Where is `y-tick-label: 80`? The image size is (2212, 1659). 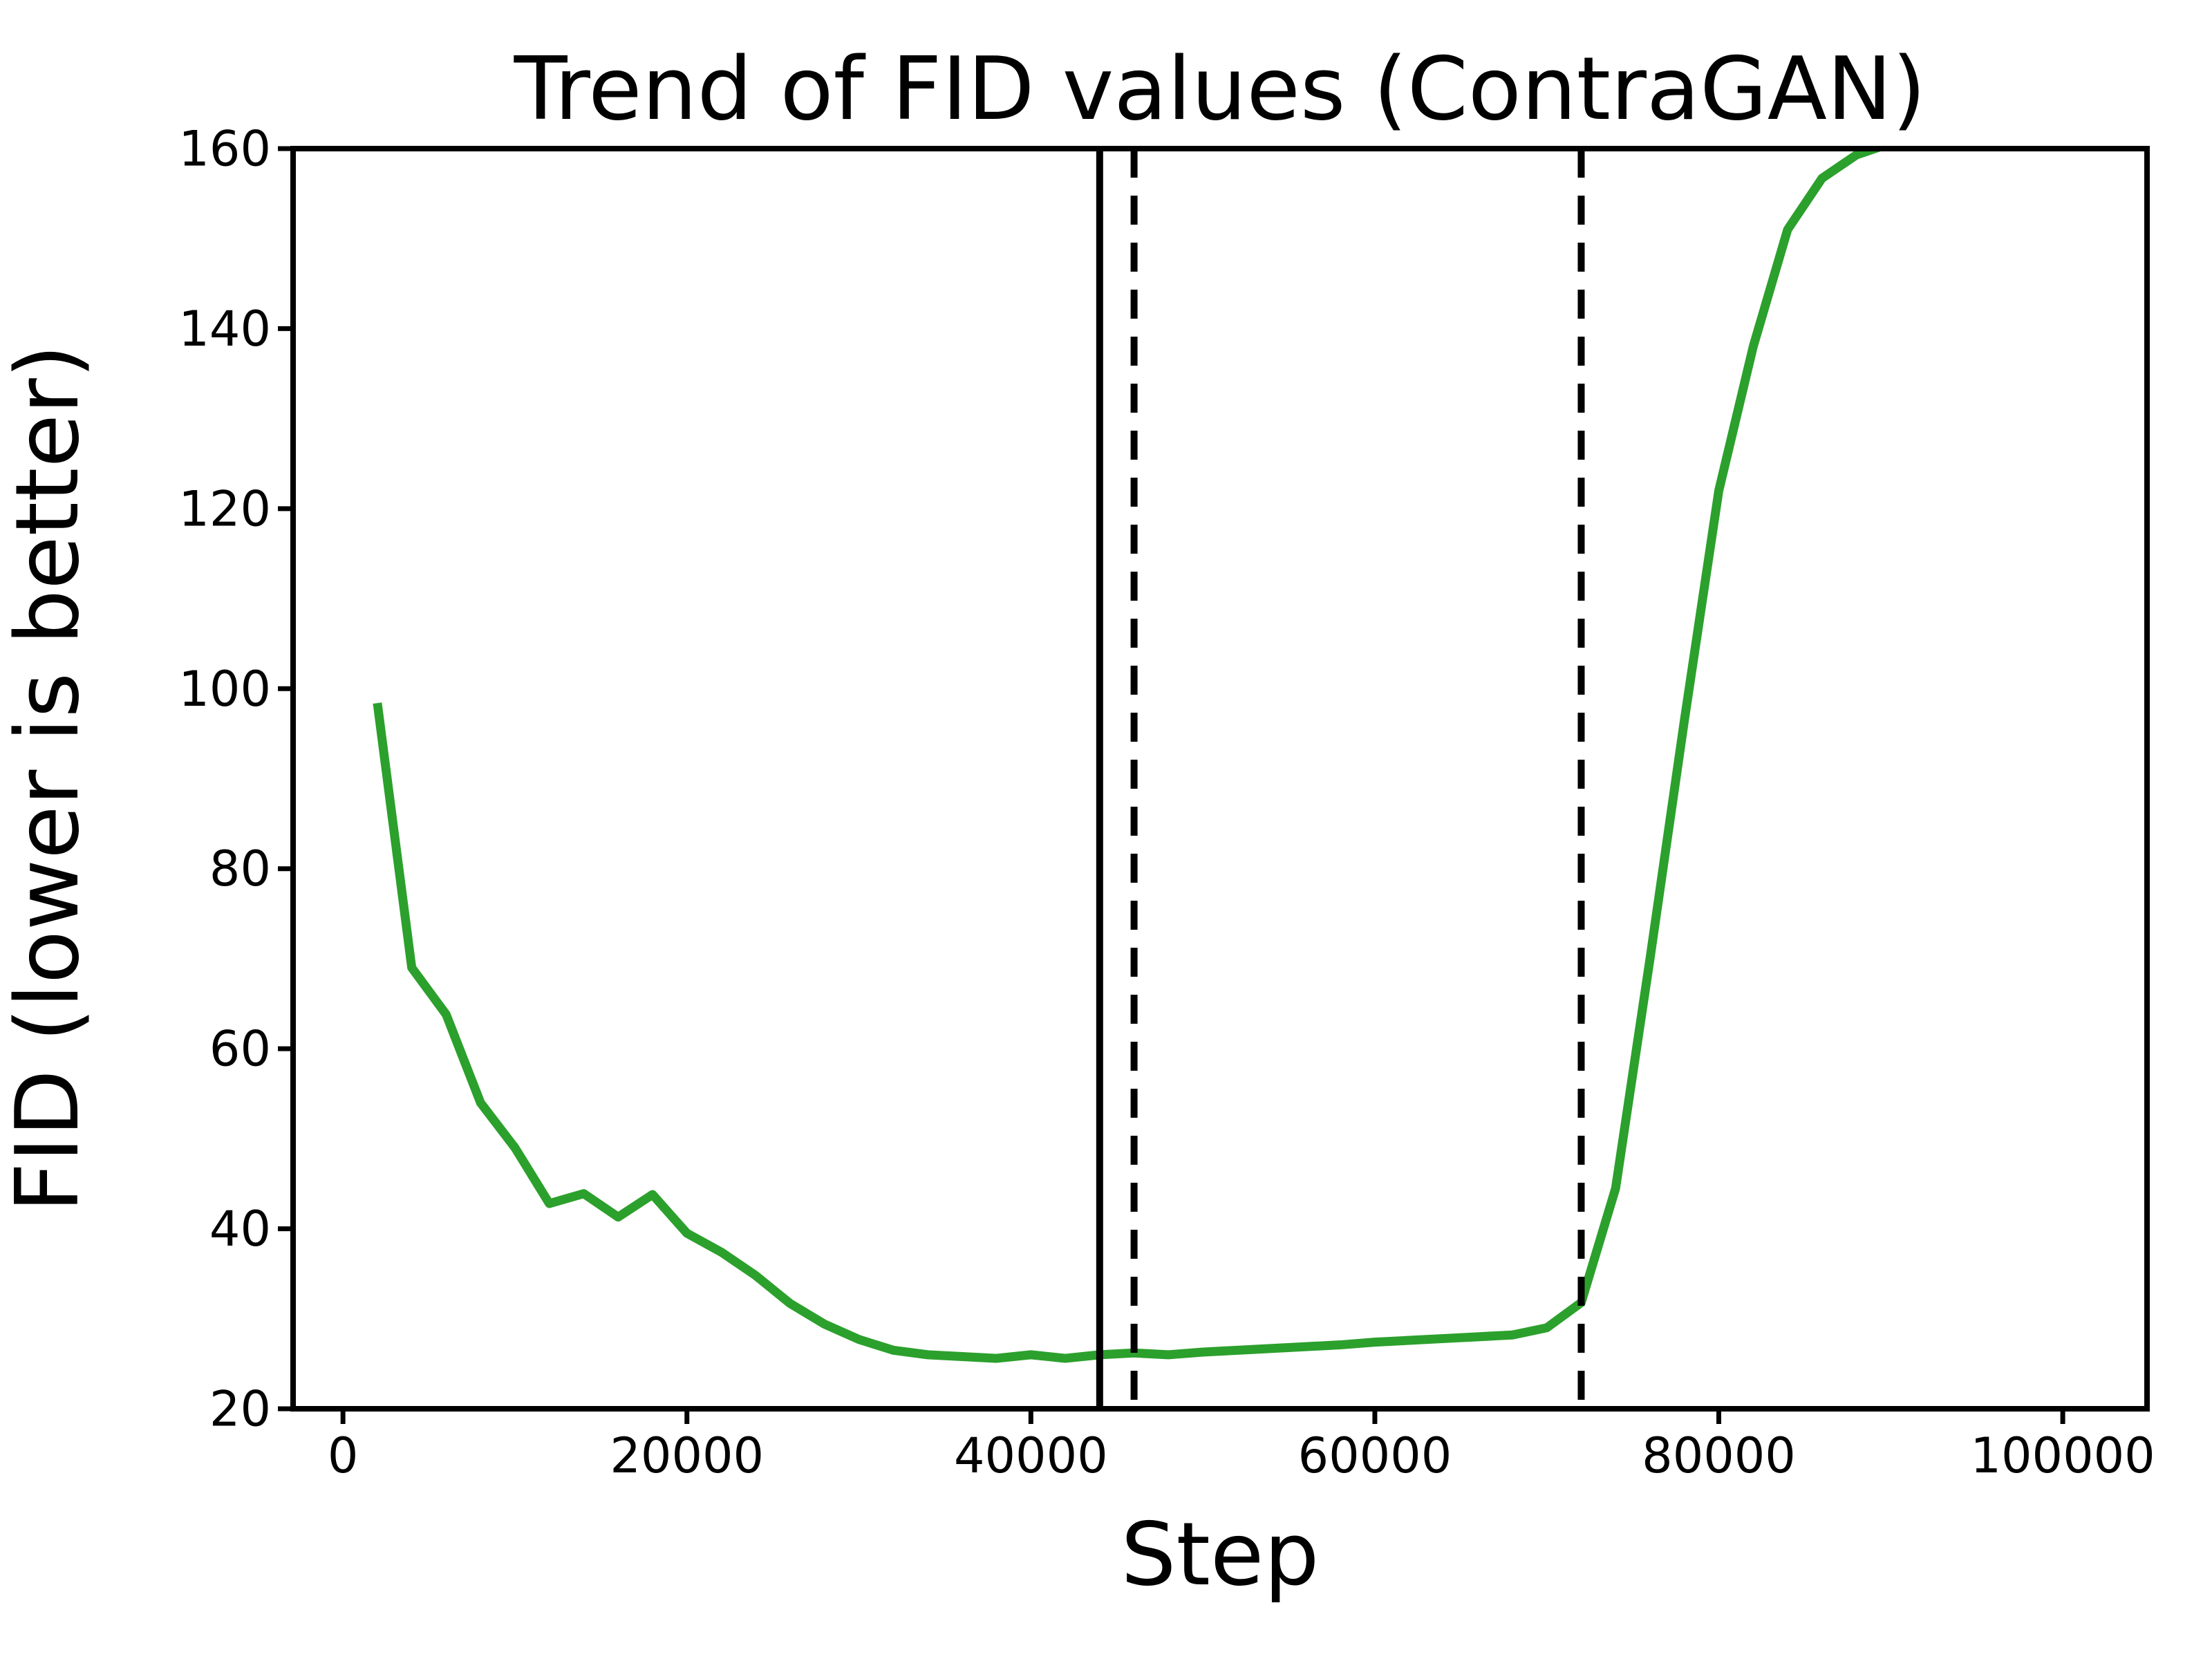
y-tick-label: 80 is located at coordinates (240, 869).